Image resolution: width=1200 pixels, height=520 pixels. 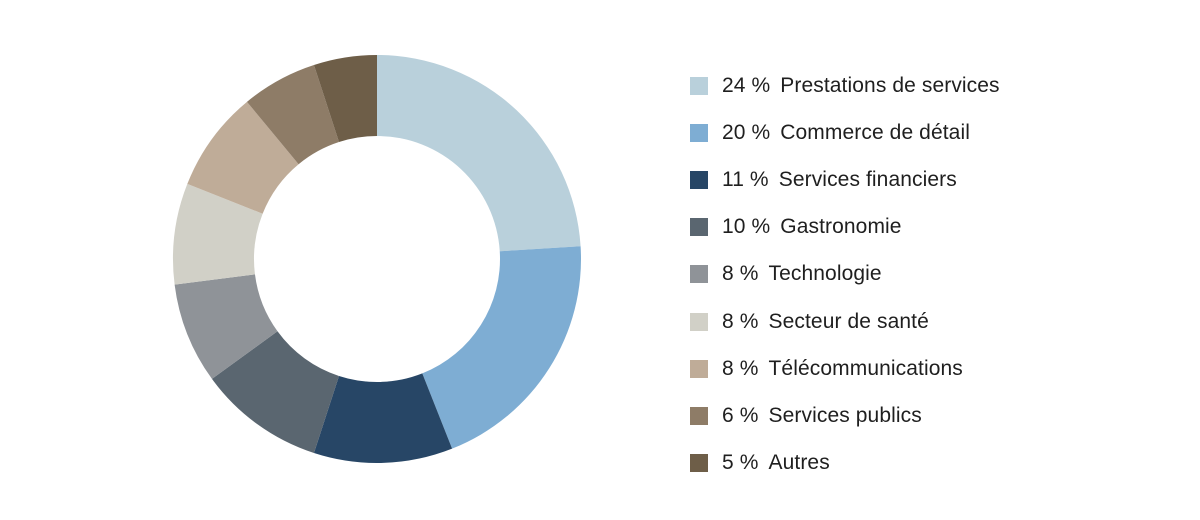 I want to click on legend-percent: 24 %, so click(x=746, y=85).